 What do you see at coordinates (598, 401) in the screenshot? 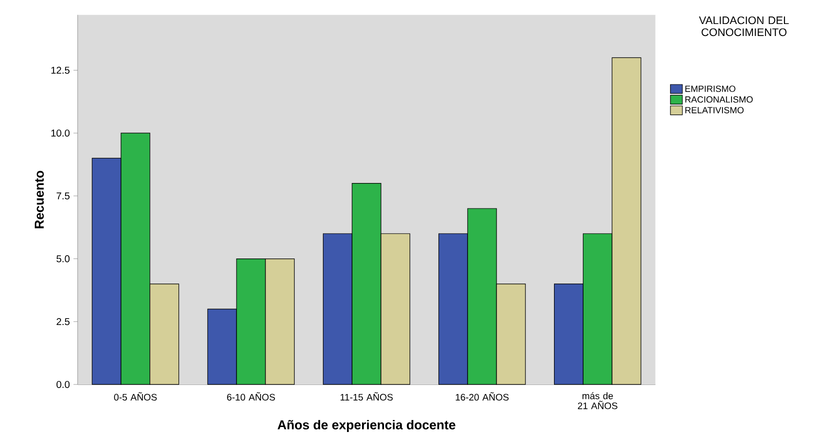
I see `x-tick-label: más de 21 AÑOS` at bounding box center [598, 401].